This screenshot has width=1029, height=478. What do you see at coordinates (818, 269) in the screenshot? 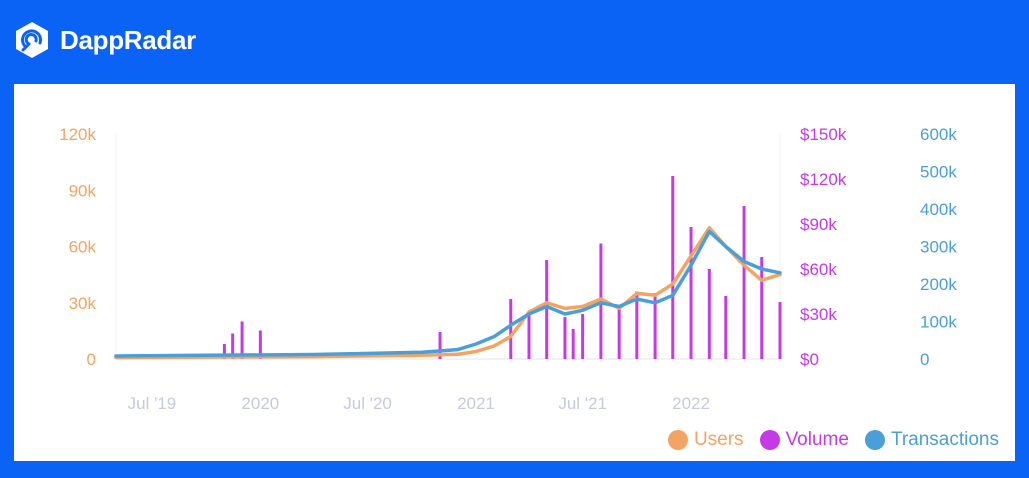
I see `tick-label-volume: $60k` at bounding box center [818, 269].